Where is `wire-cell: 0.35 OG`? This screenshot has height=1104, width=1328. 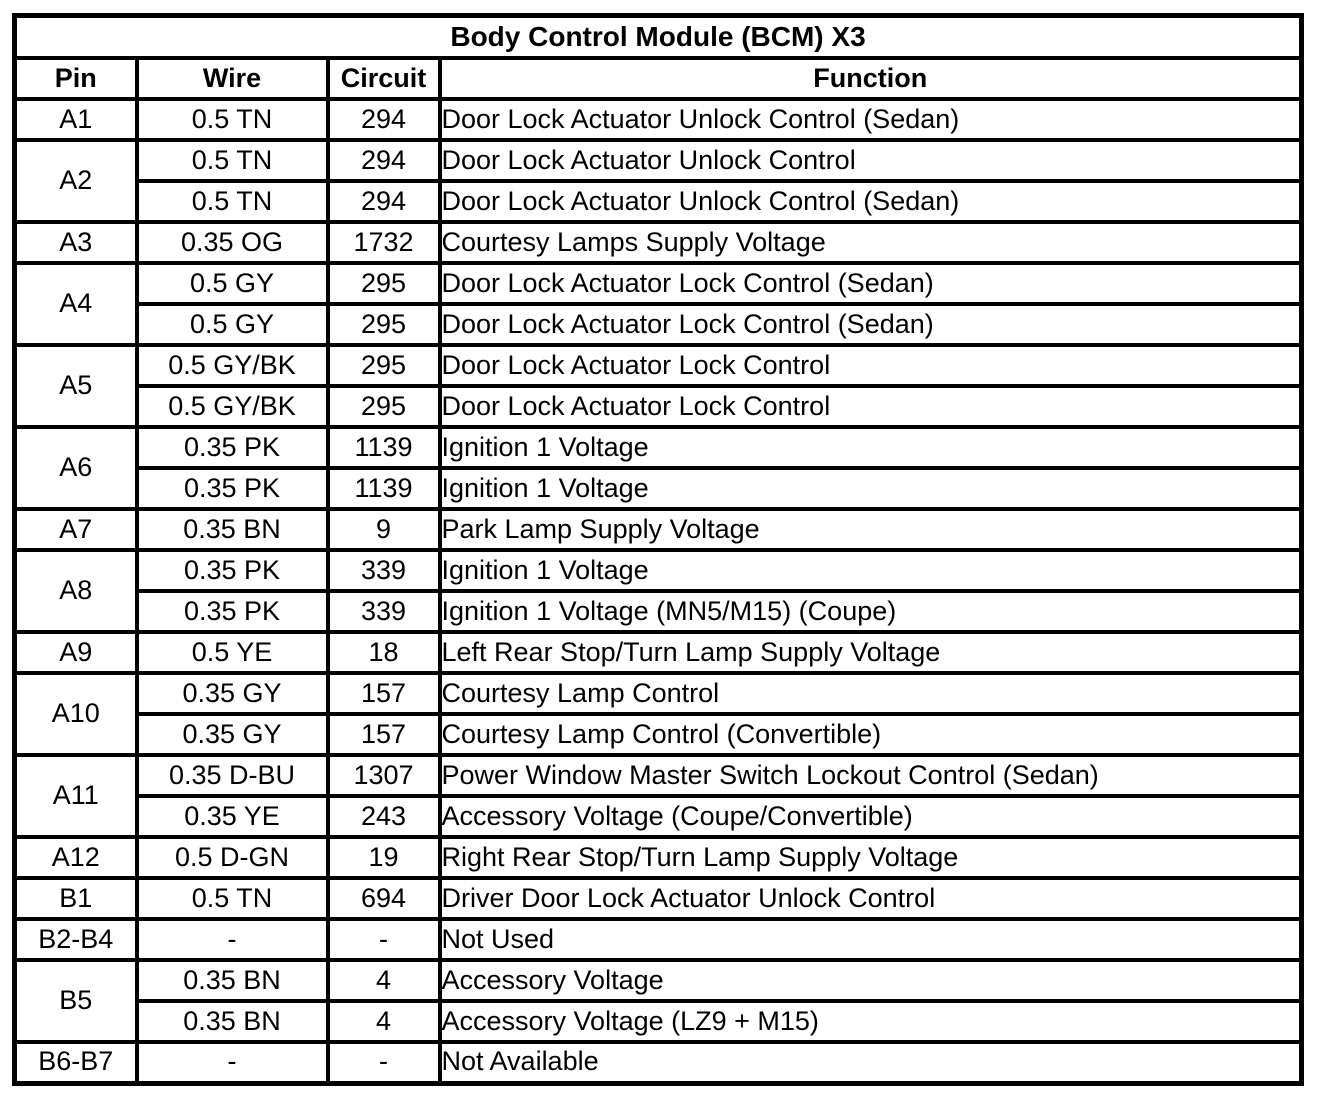
wire-cell: 0.35 OG is located at coordinates (232, 242).